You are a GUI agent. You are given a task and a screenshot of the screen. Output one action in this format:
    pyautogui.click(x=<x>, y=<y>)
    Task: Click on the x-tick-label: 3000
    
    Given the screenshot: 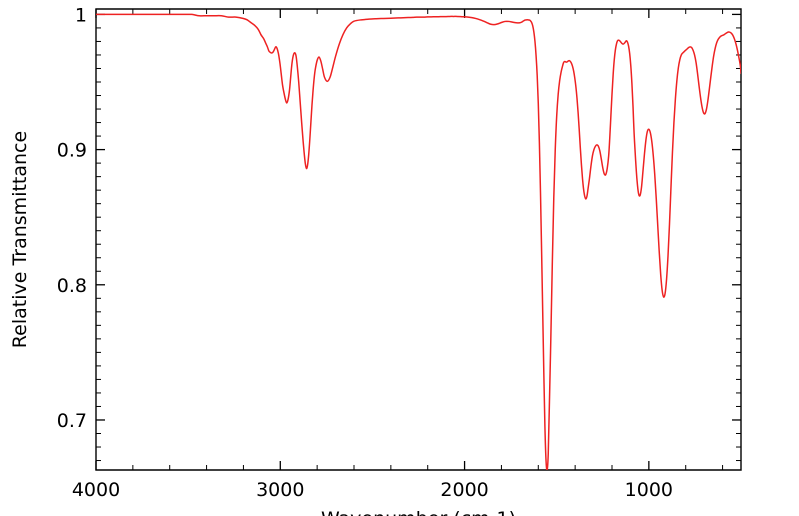 What is the action you would take?
    pyautogui.click(x=280, y=490)
    